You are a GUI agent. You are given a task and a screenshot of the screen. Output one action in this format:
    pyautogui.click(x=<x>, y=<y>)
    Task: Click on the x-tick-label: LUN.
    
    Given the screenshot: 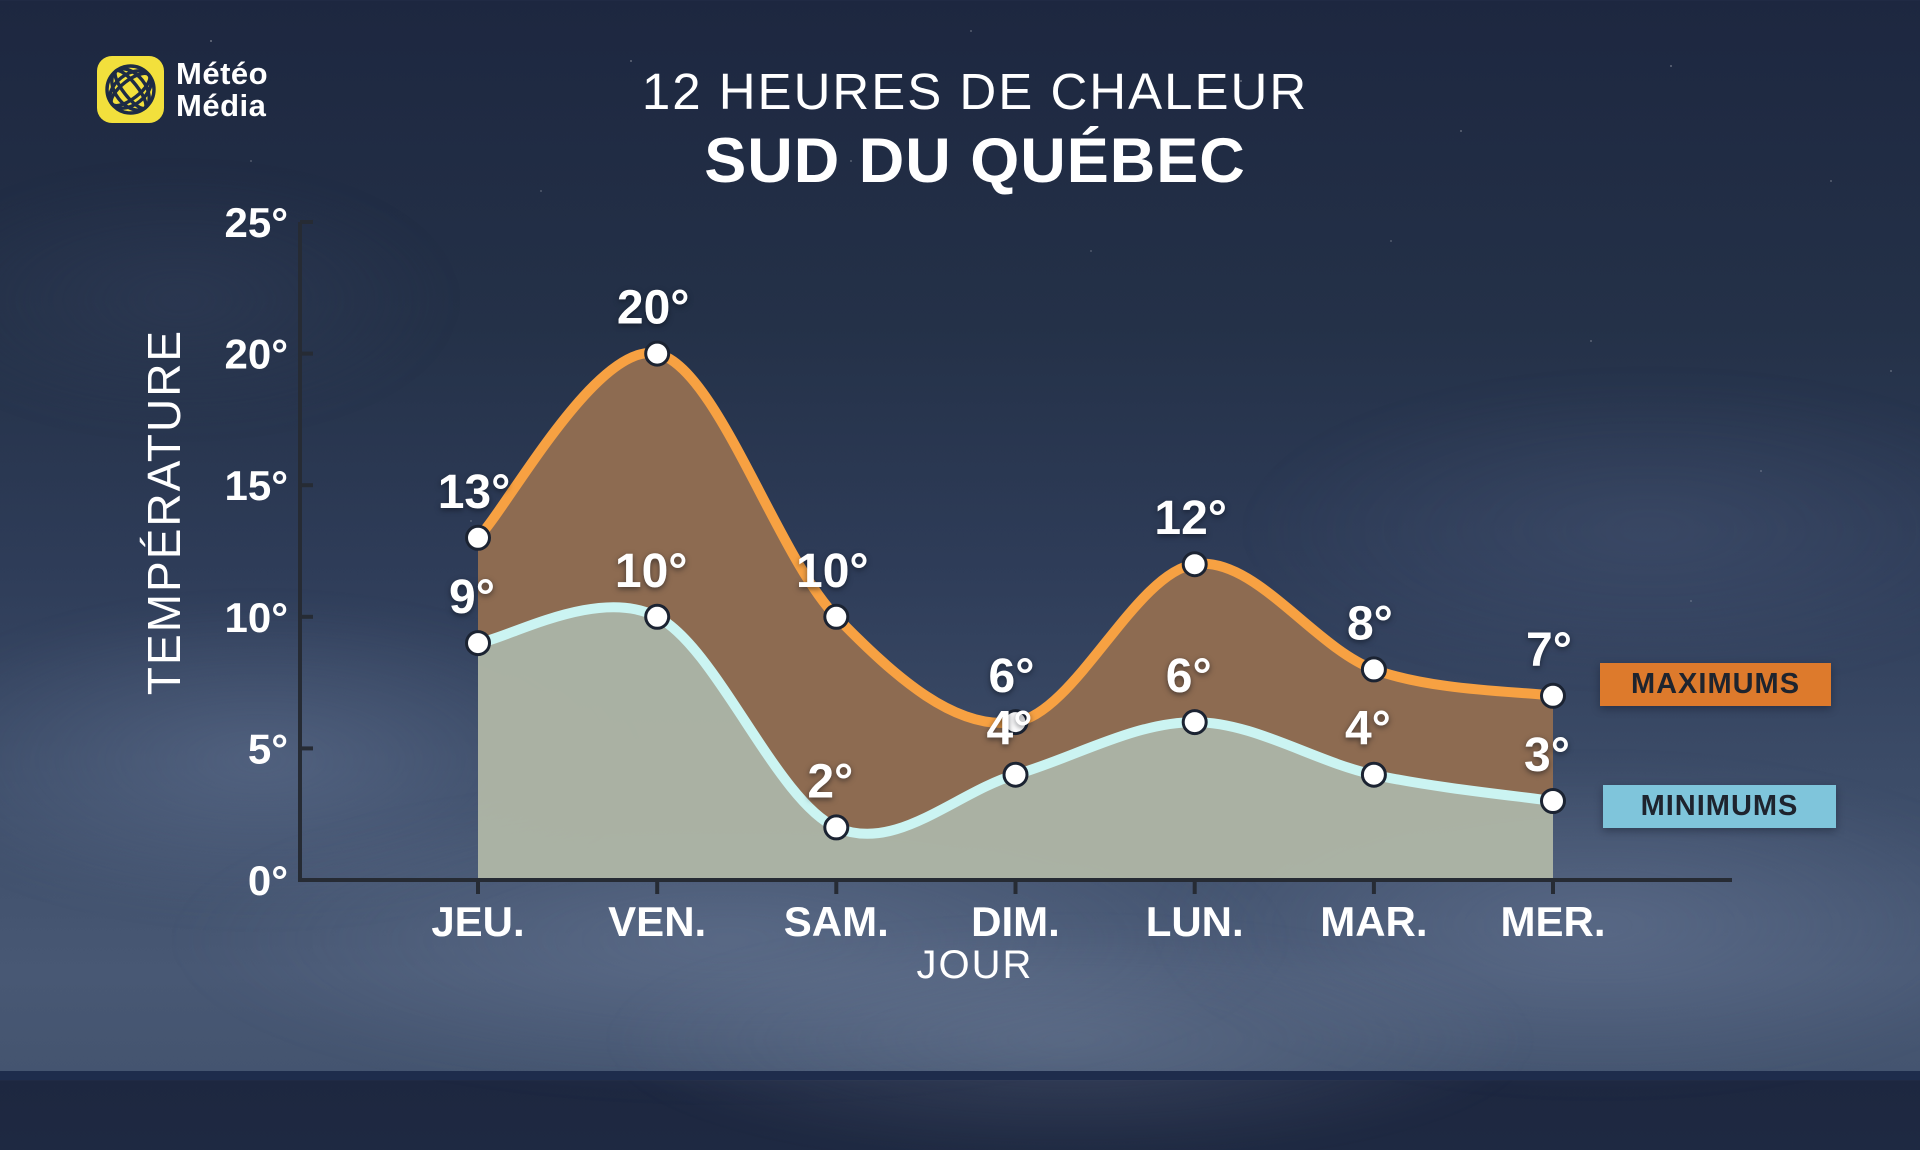 What is the action you would take?
    pyautogui.click(x=1195, y=921)
    